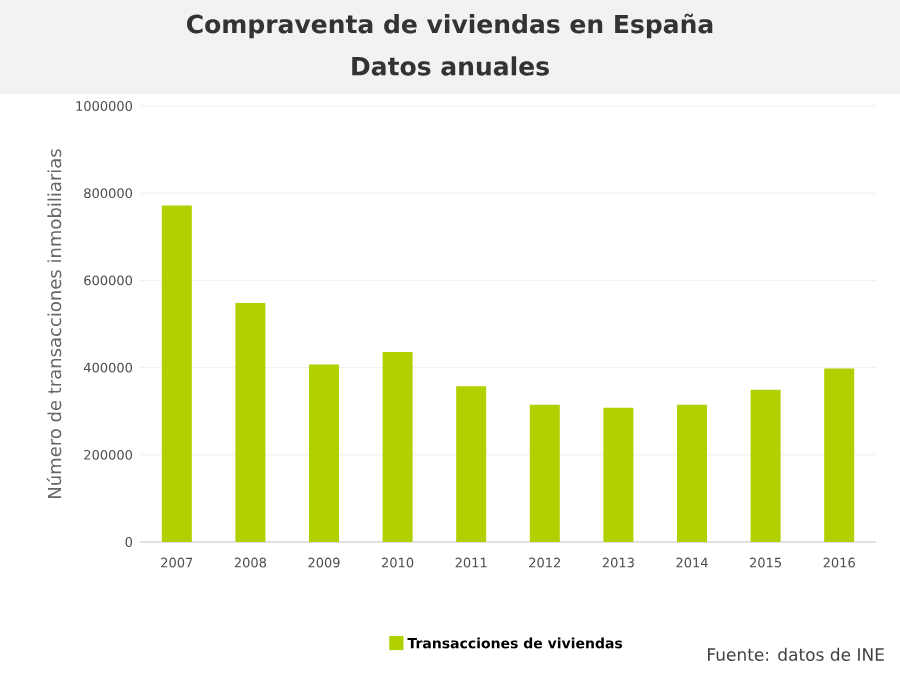 The image size is (900, 676). Describe the element at coordinates (450, 66) in the screenshot. I see `chart-subtitle: Datos anuales` at that location.